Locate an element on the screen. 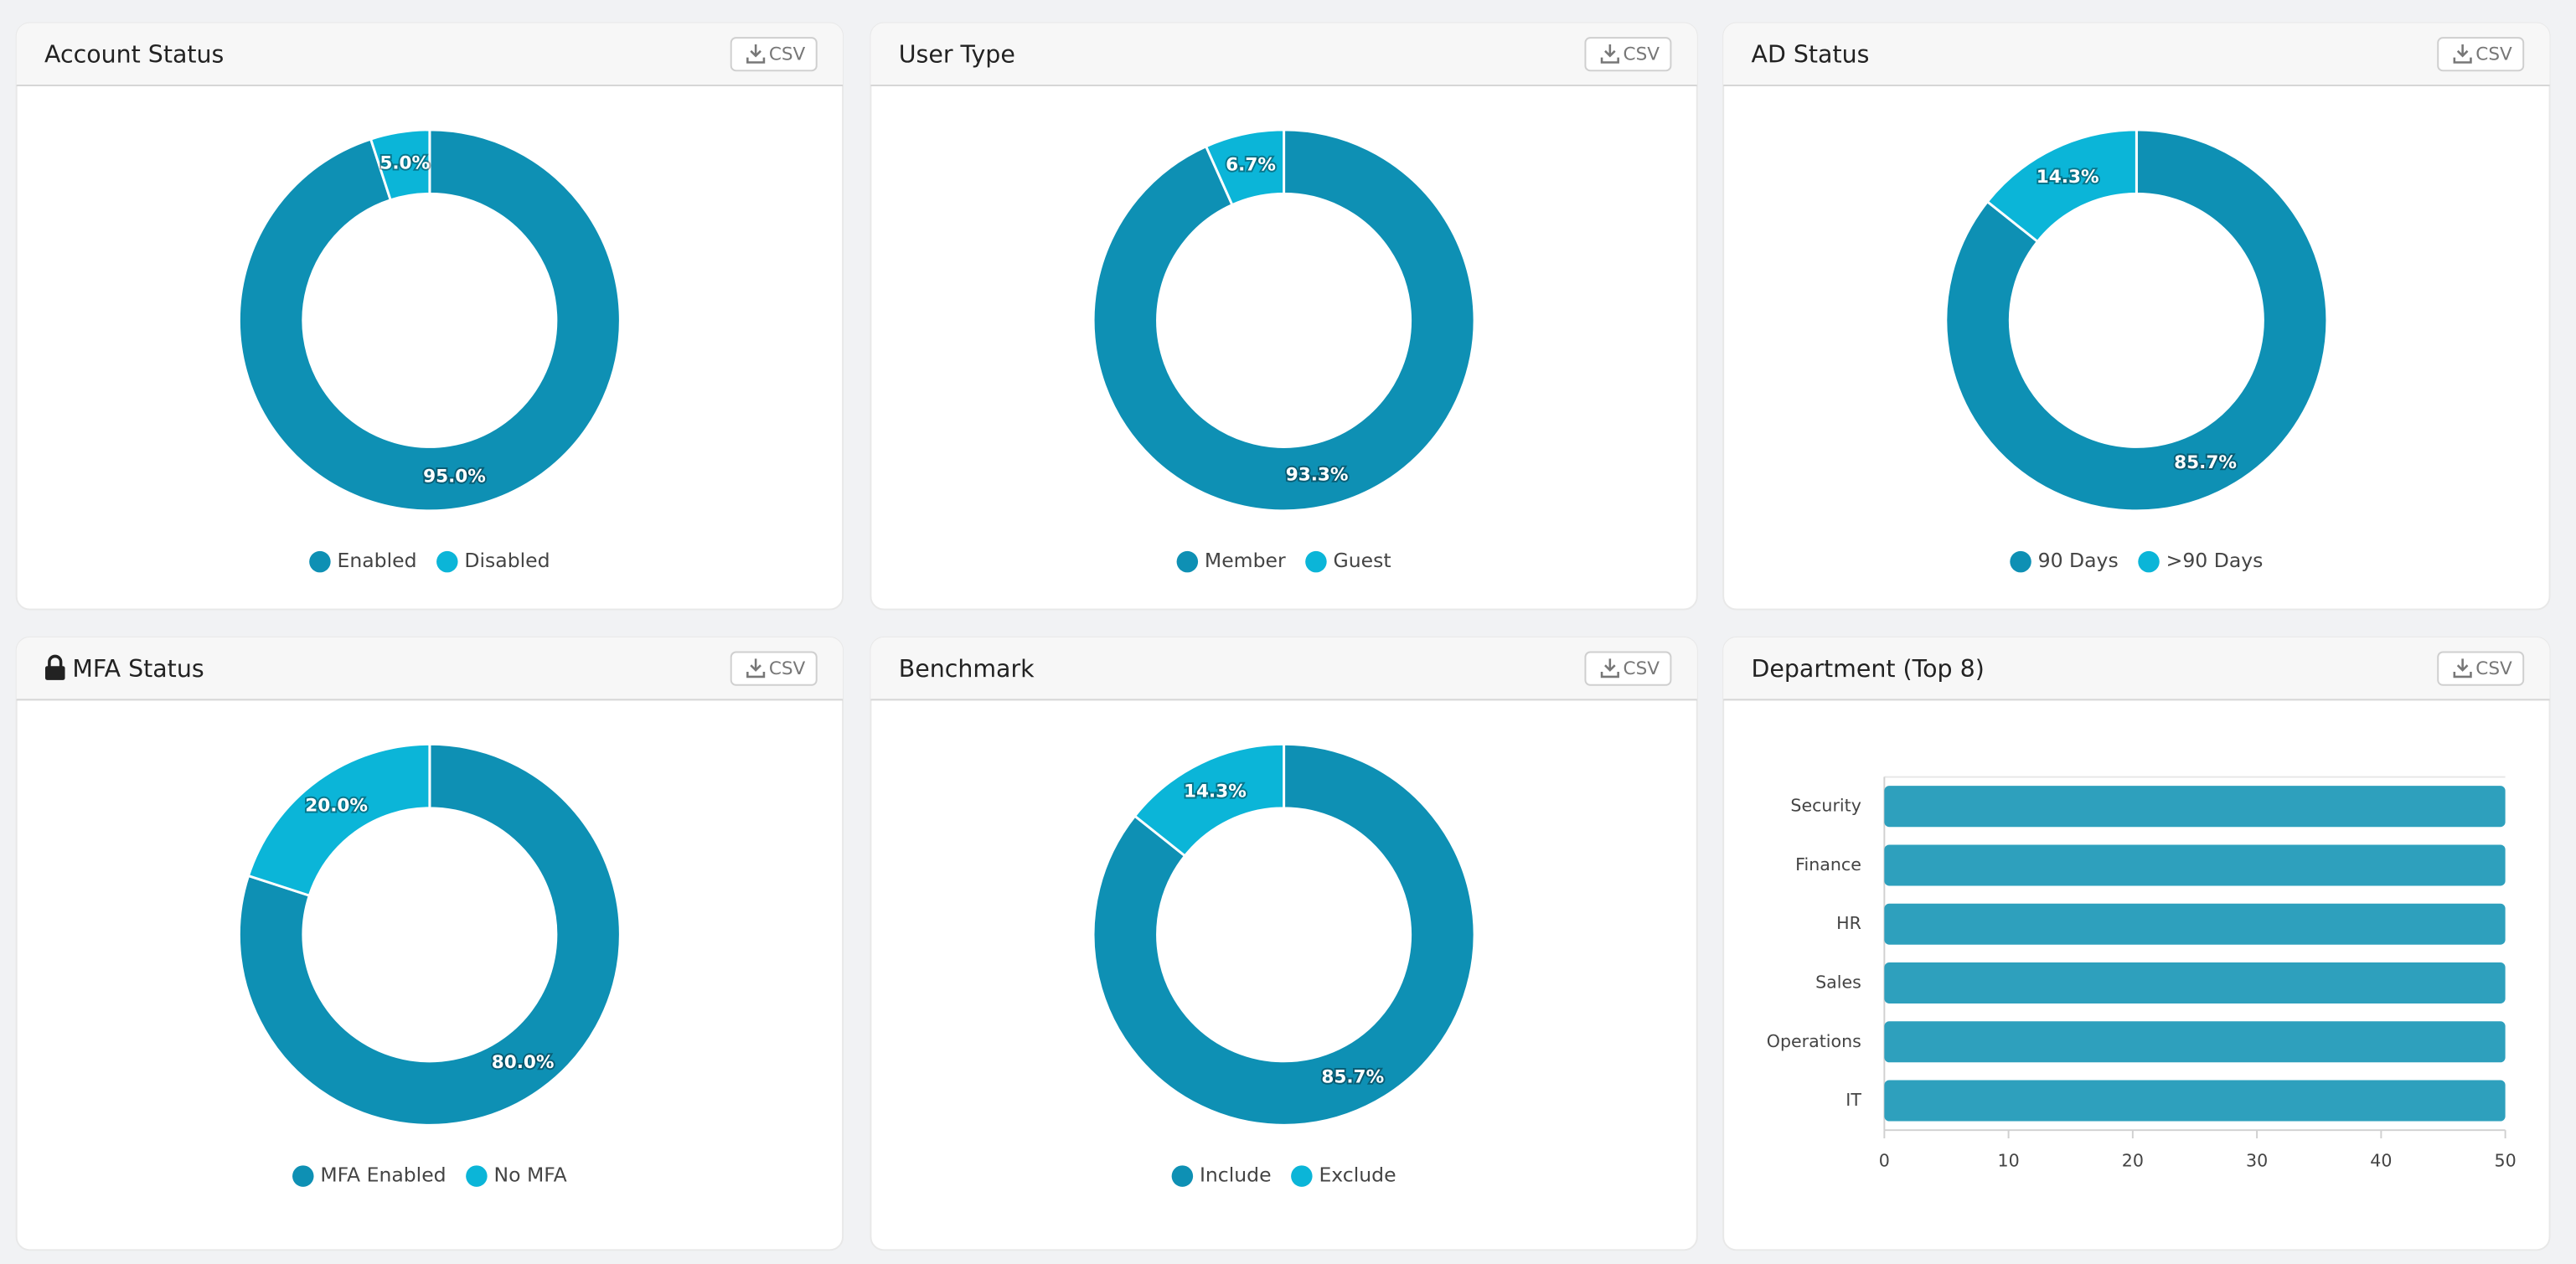  y-tick-label: HR is located at coordinates (1848, 923).